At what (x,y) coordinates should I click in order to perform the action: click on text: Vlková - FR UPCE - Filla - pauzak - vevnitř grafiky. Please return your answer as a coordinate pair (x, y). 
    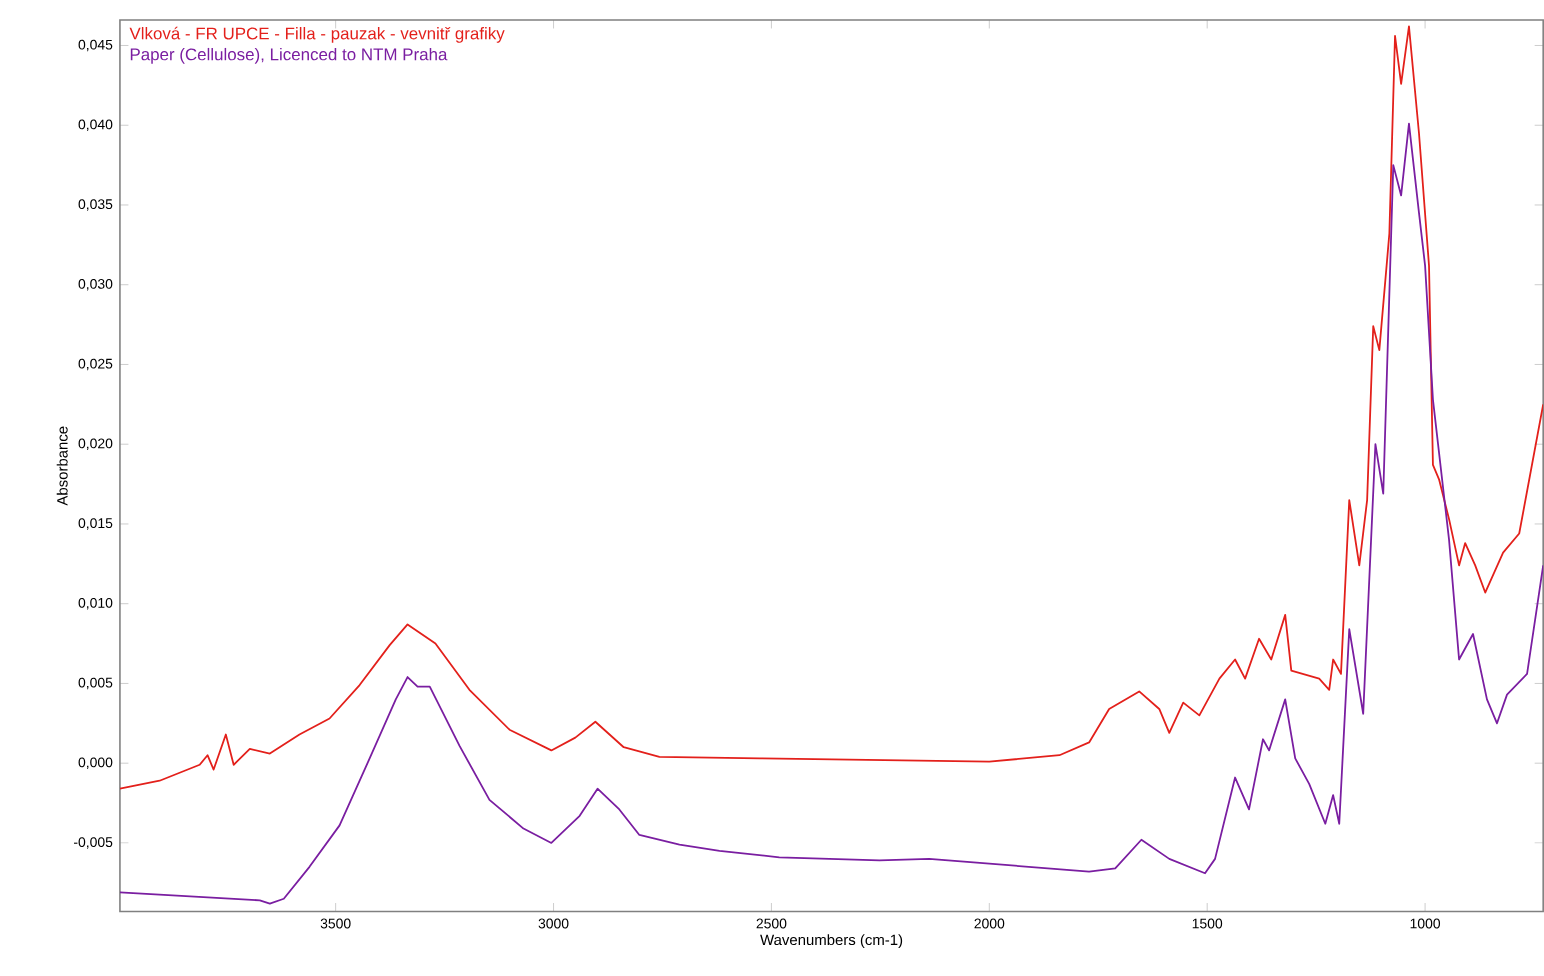
    Looking at the image, I should click on (317, 35).